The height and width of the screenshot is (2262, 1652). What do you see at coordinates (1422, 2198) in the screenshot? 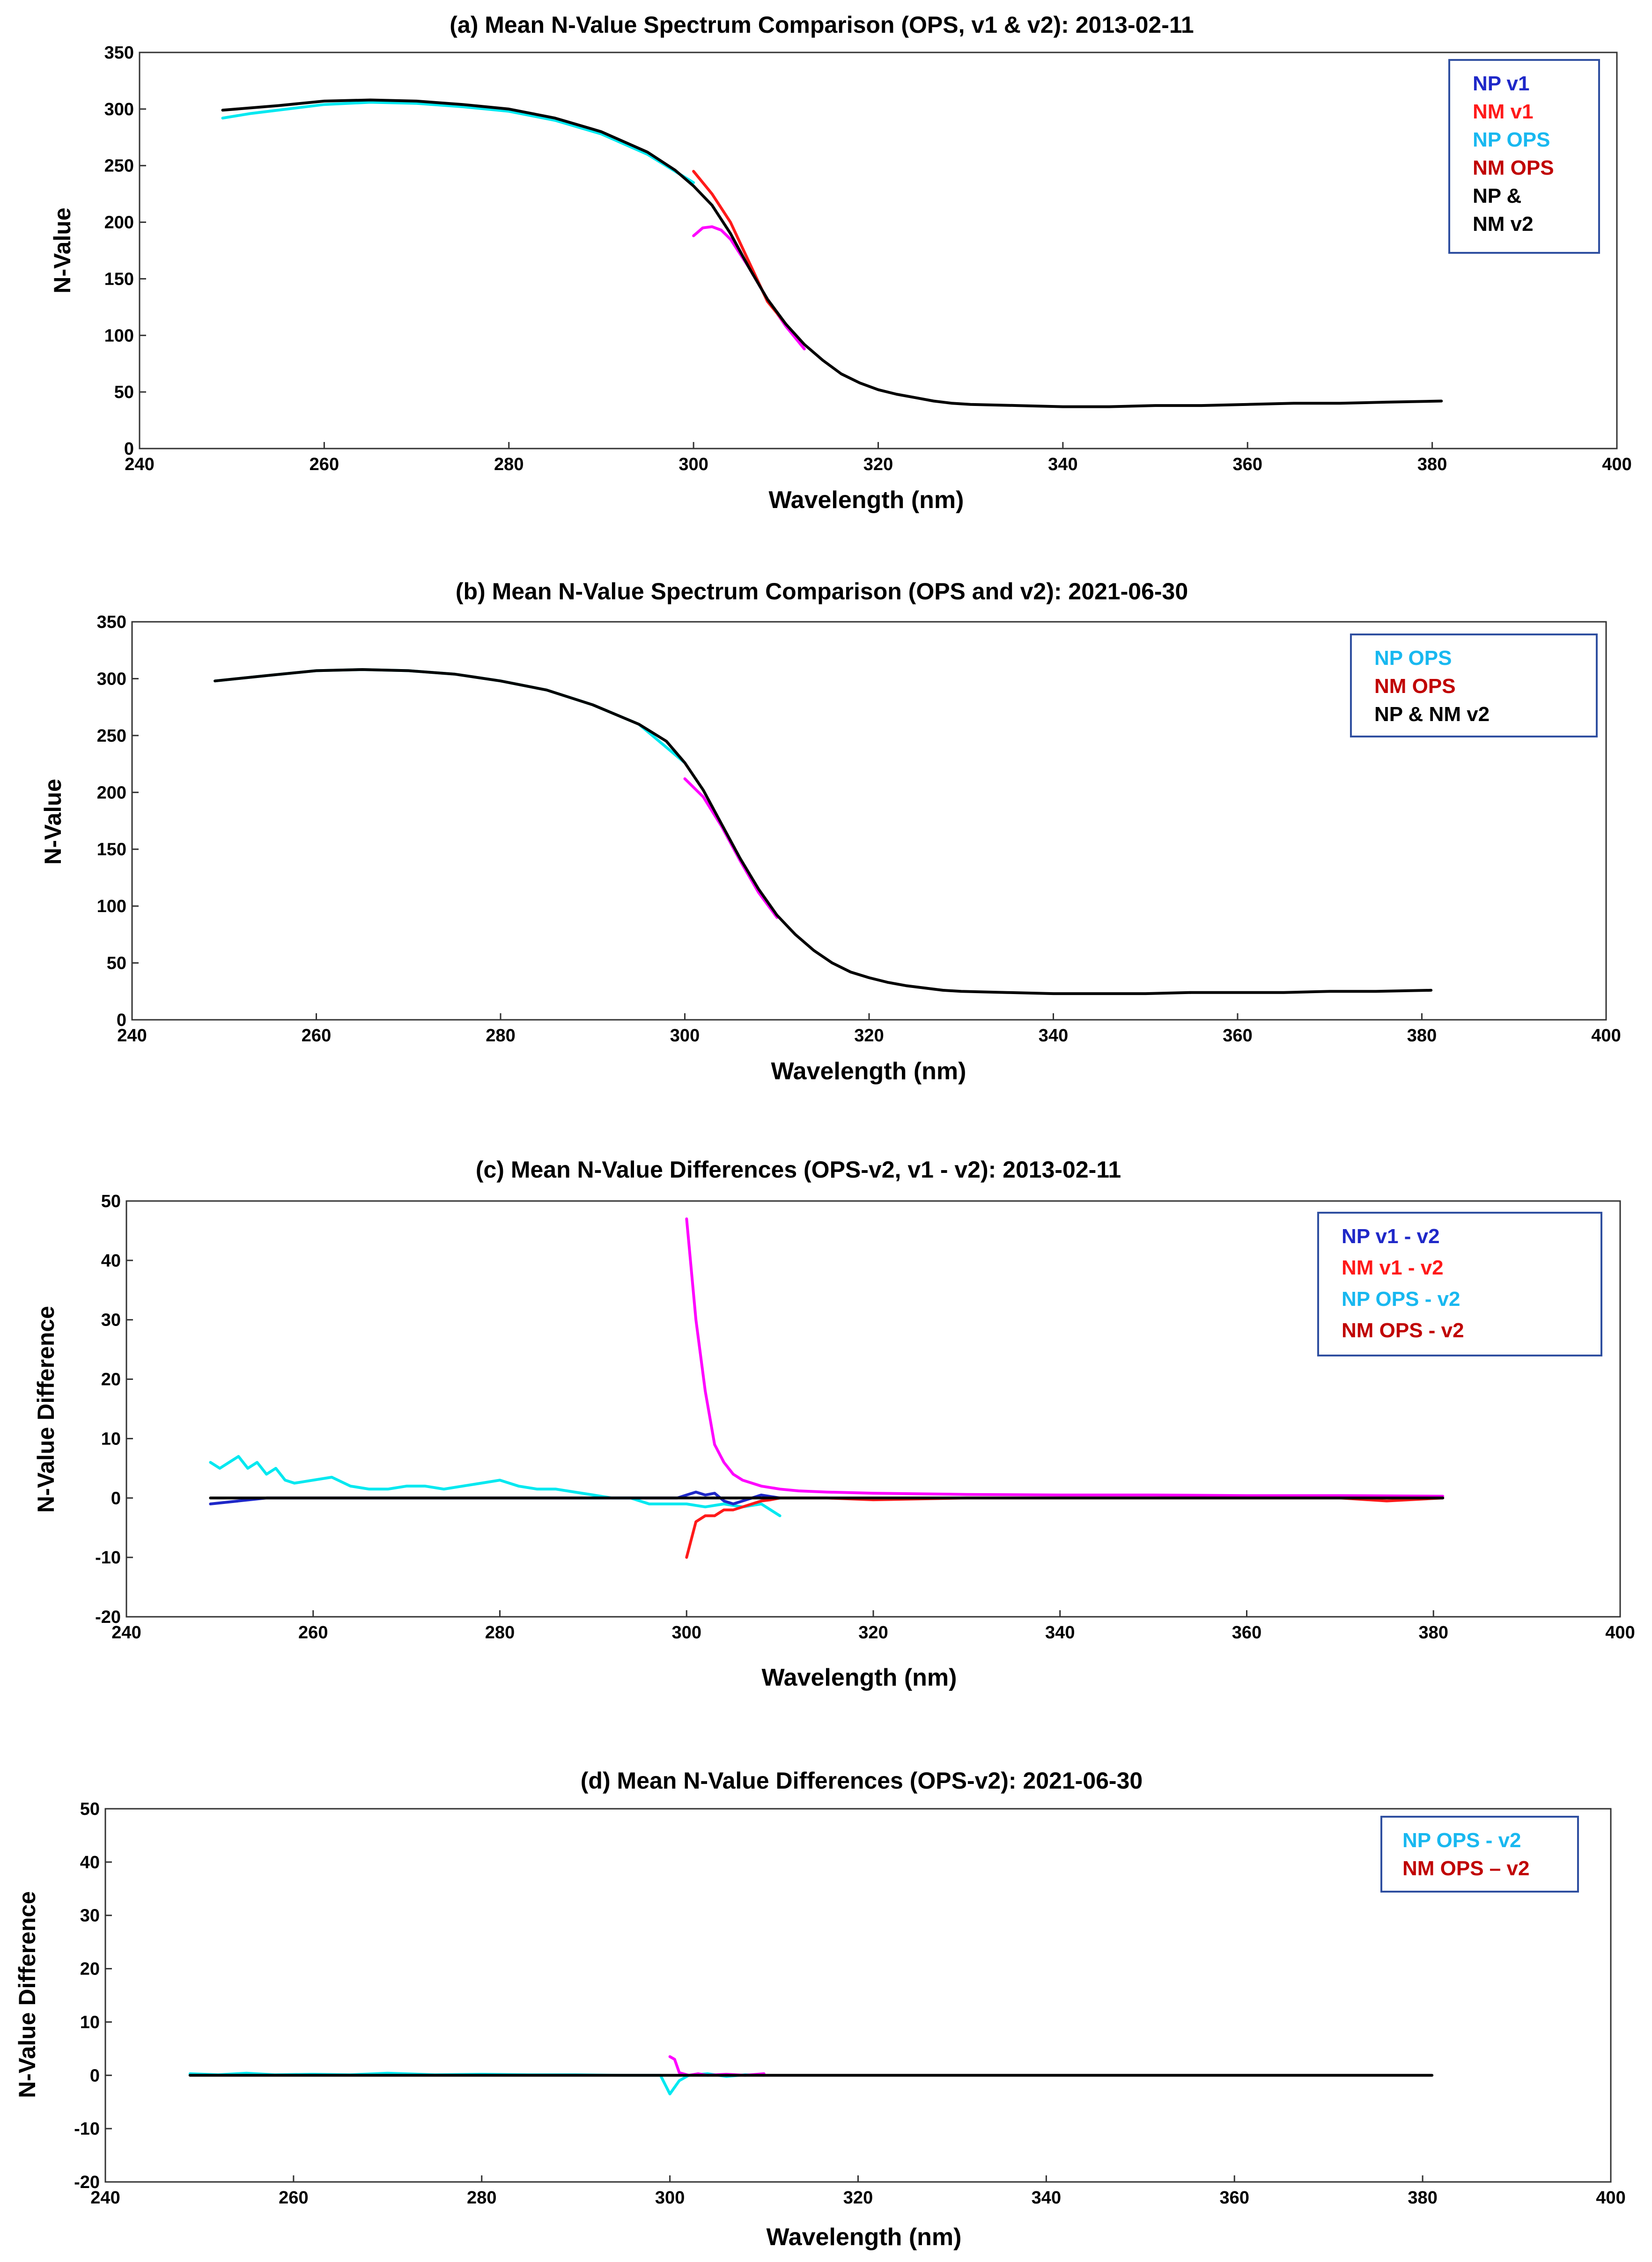
I see `panel-d-x-tick-label: 380` at bounding box center [1422, 2198].